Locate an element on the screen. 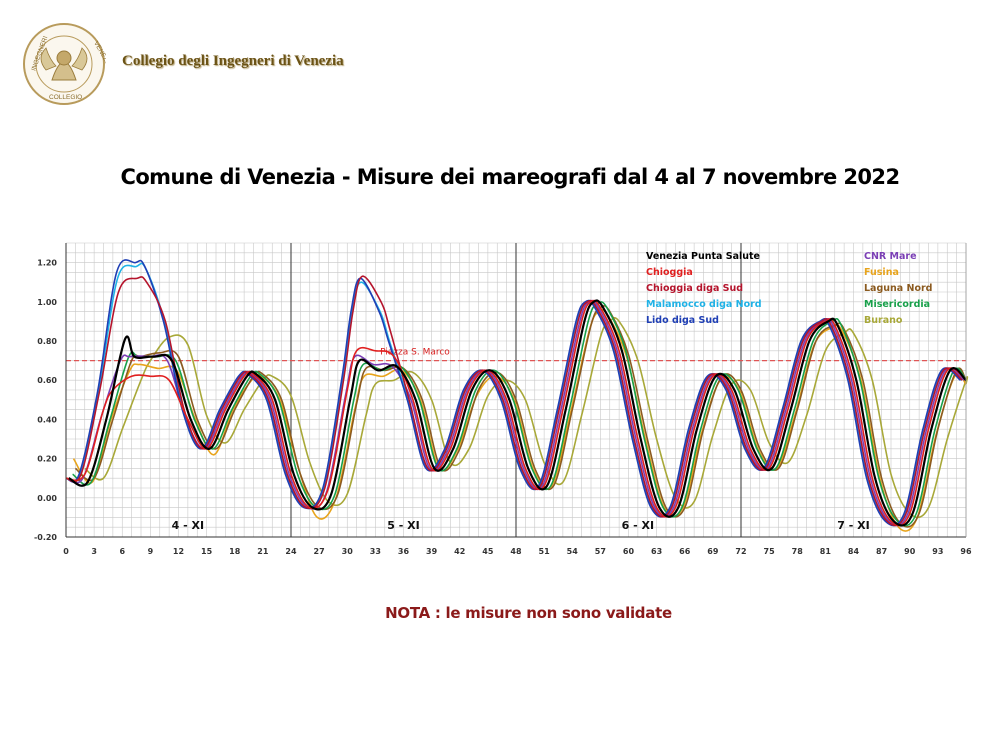  day-label: 5 - XI is located at coordinates (403, 525).